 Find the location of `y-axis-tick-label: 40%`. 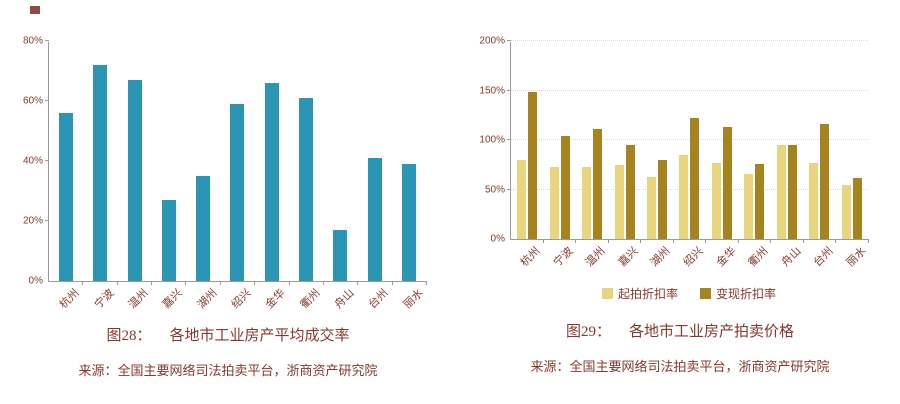

y-axis-tick-label: 40% is located at coordinates (32, 161).